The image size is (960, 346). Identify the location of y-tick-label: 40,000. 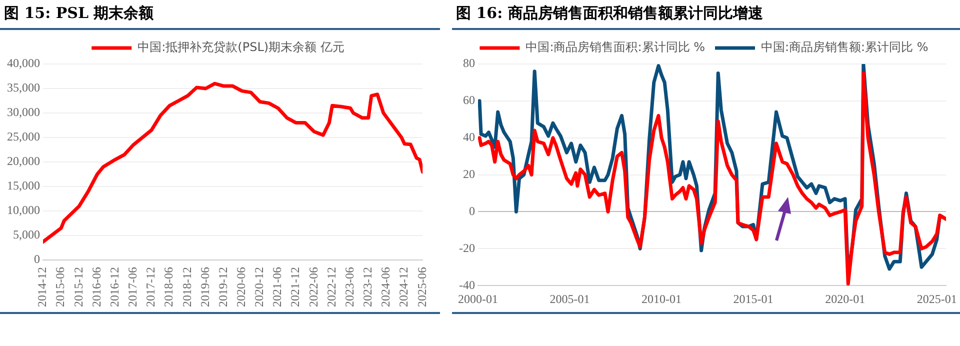
(23, 63).